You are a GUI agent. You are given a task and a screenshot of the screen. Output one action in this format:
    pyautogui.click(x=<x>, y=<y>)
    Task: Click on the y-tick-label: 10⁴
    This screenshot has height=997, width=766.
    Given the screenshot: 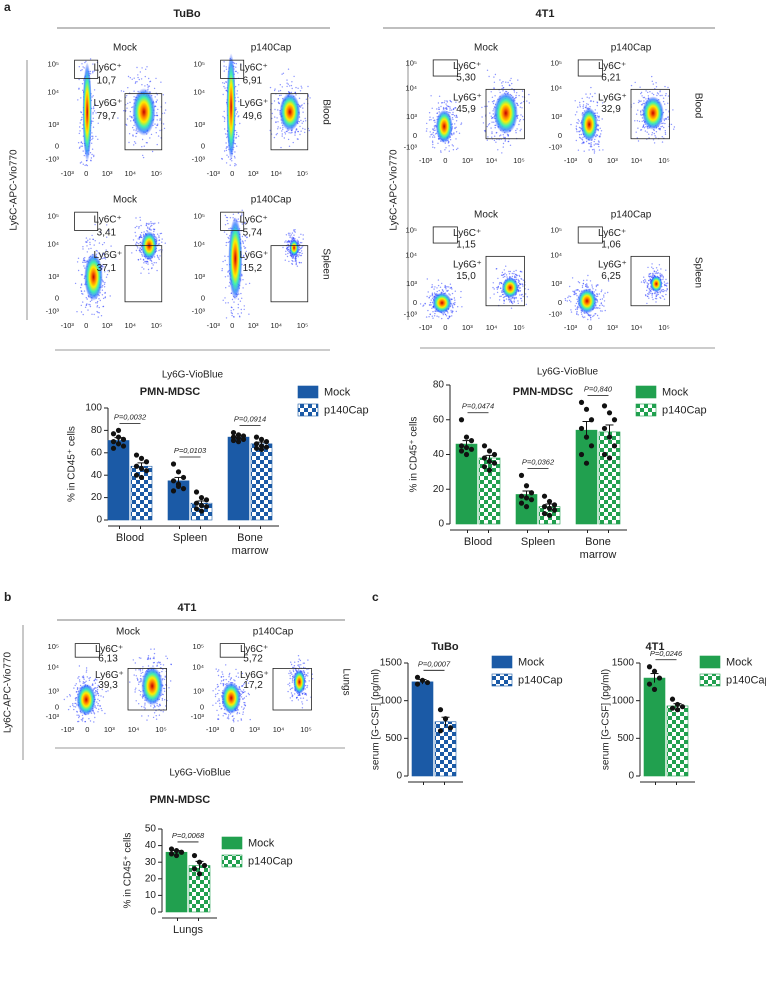 What is the action you would take?
    pyautogui.click(x=556, y=87)
    